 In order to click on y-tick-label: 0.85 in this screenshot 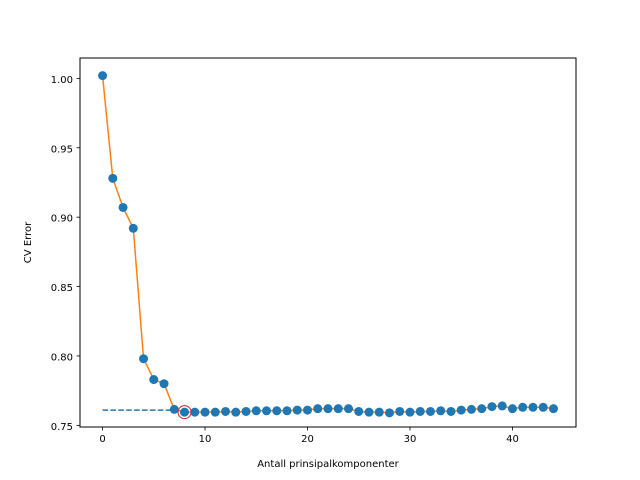, I will do `click(62, 288)`.